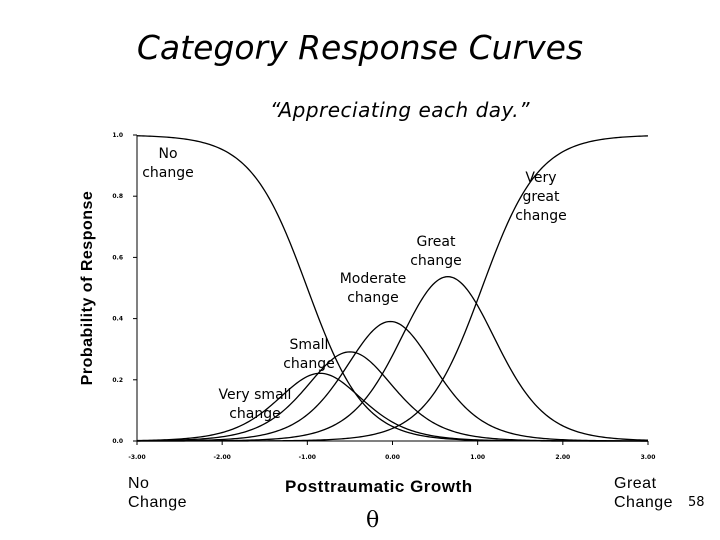 The height and width of the screenshot is (540, 720). I want to click on x-tick-label: 1.00, so click(477, 457).